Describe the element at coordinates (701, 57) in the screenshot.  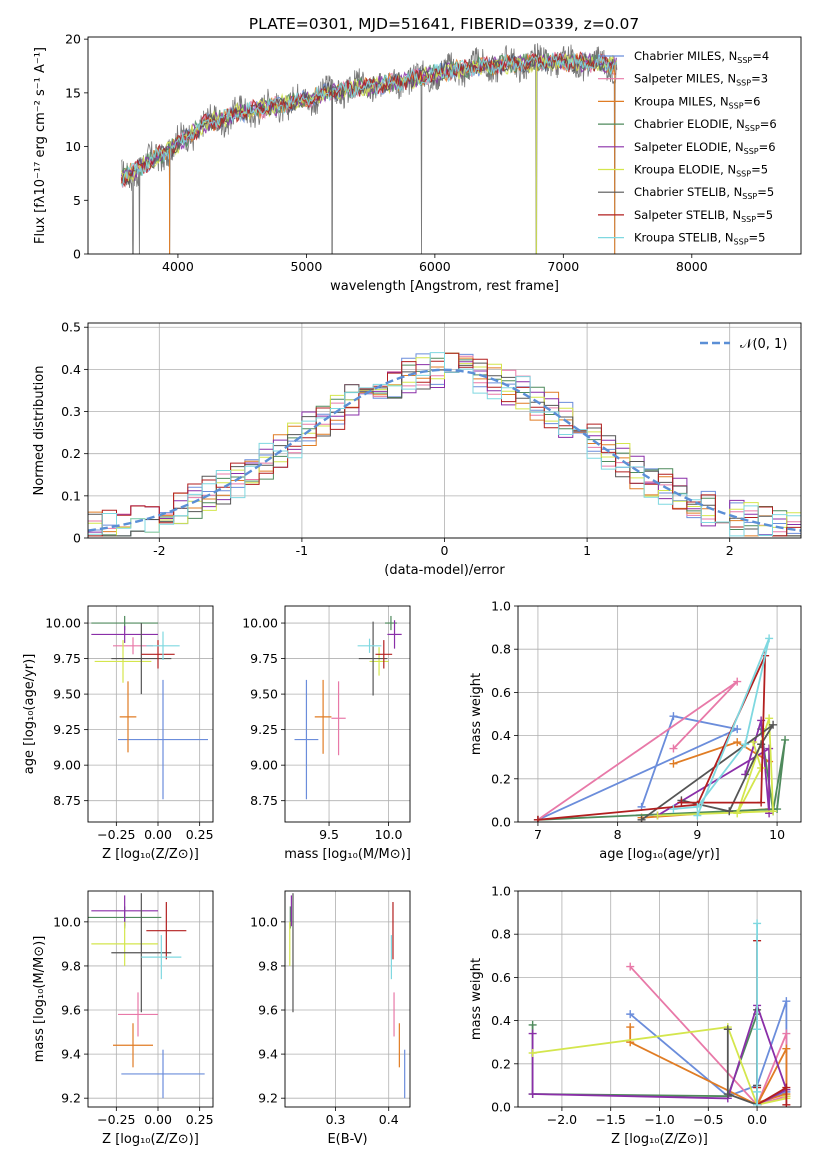
I see `legend-label: Chabrier MILES, NSSP=4` at that location.